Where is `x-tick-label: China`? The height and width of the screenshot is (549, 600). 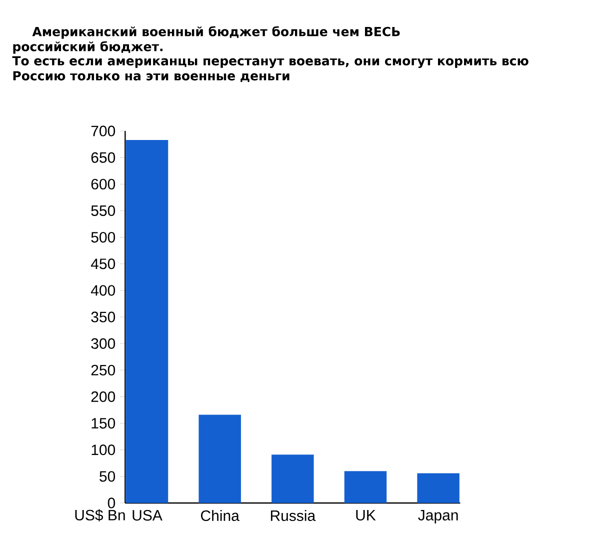 x-tick-label: China is located at coordinates (220, 516).